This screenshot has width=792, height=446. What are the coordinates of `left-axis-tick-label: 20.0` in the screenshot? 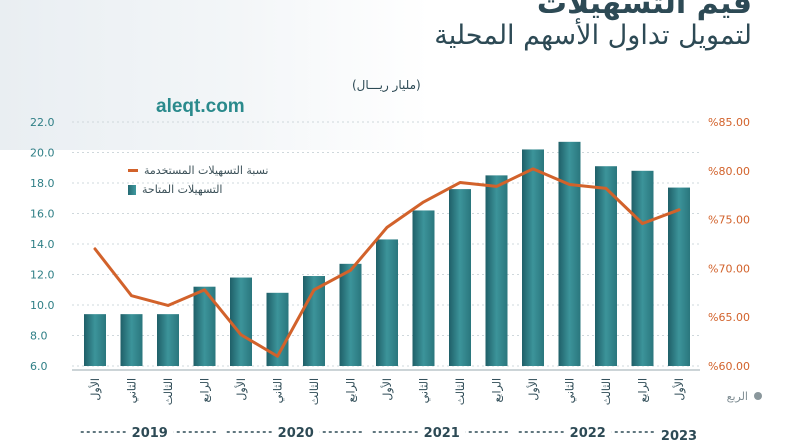 It's located at (42, 153).